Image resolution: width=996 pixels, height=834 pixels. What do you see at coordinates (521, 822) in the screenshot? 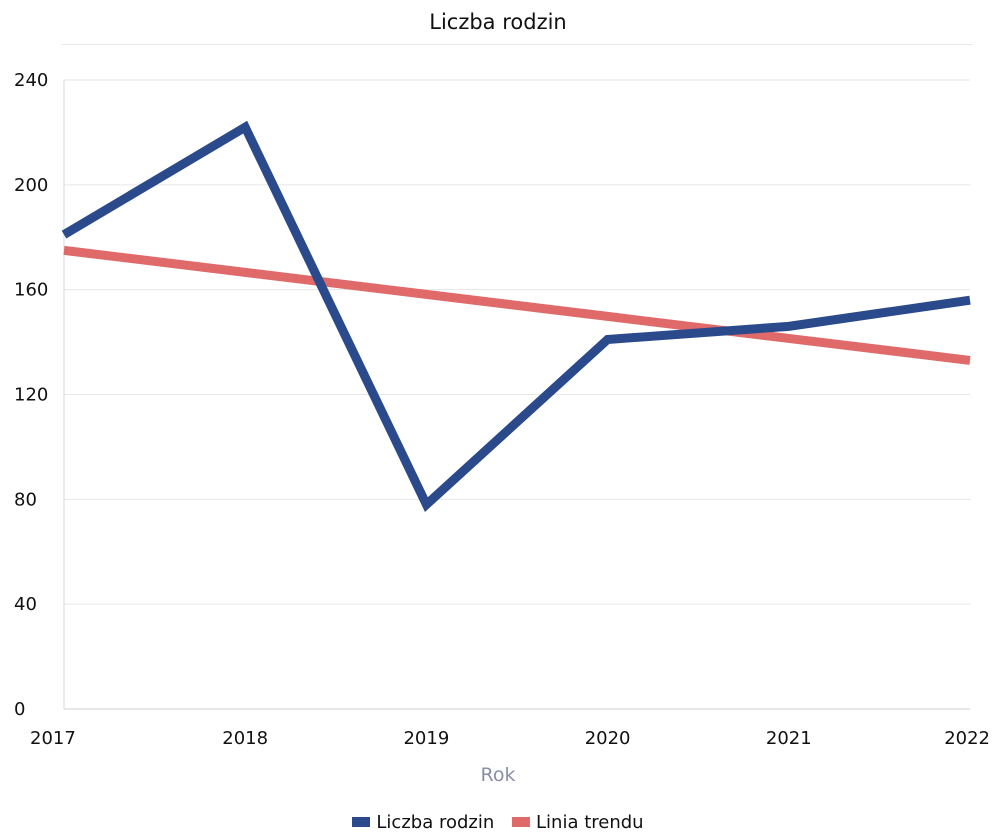
I see `legend-swatch-linia-trendu` at bounding box center [521, 822].